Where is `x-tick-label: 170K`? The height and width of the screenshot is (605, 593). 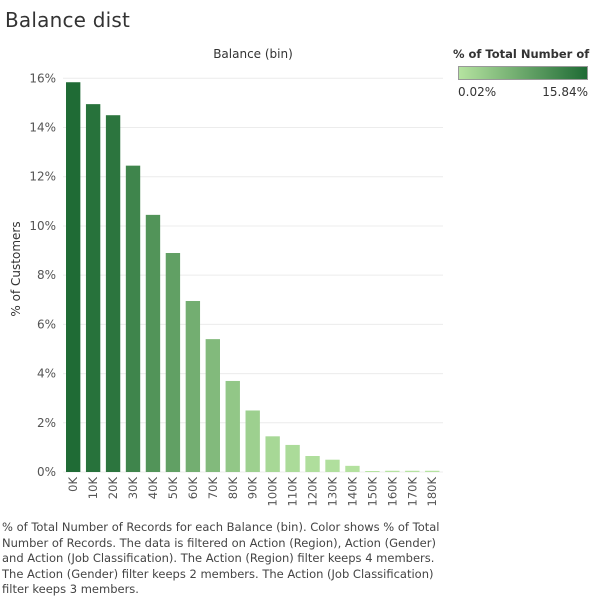
x-tick-label: 170K is located at coordinates (412, 492).